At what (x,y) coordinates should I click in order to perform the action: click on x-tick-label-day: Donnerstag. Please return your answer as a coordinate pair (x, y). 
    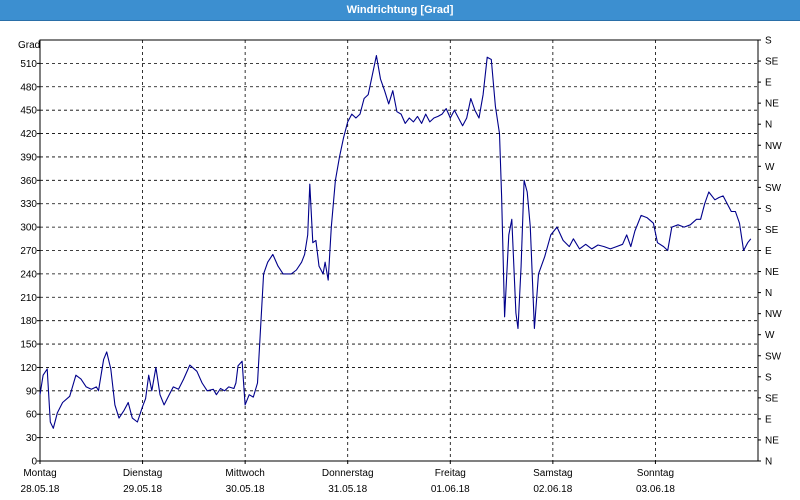
    Looking at the image, I should click on (348, 473).